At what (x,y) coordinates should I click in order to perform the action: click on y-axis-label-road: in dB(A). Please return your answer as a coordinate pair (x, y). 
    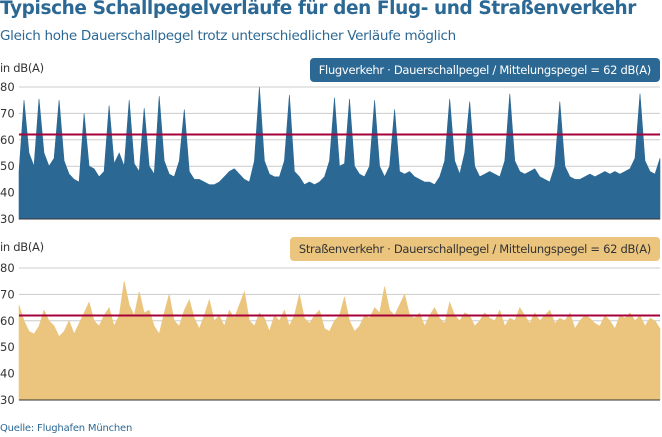
    Looking at the image, I should click on (22, 247).